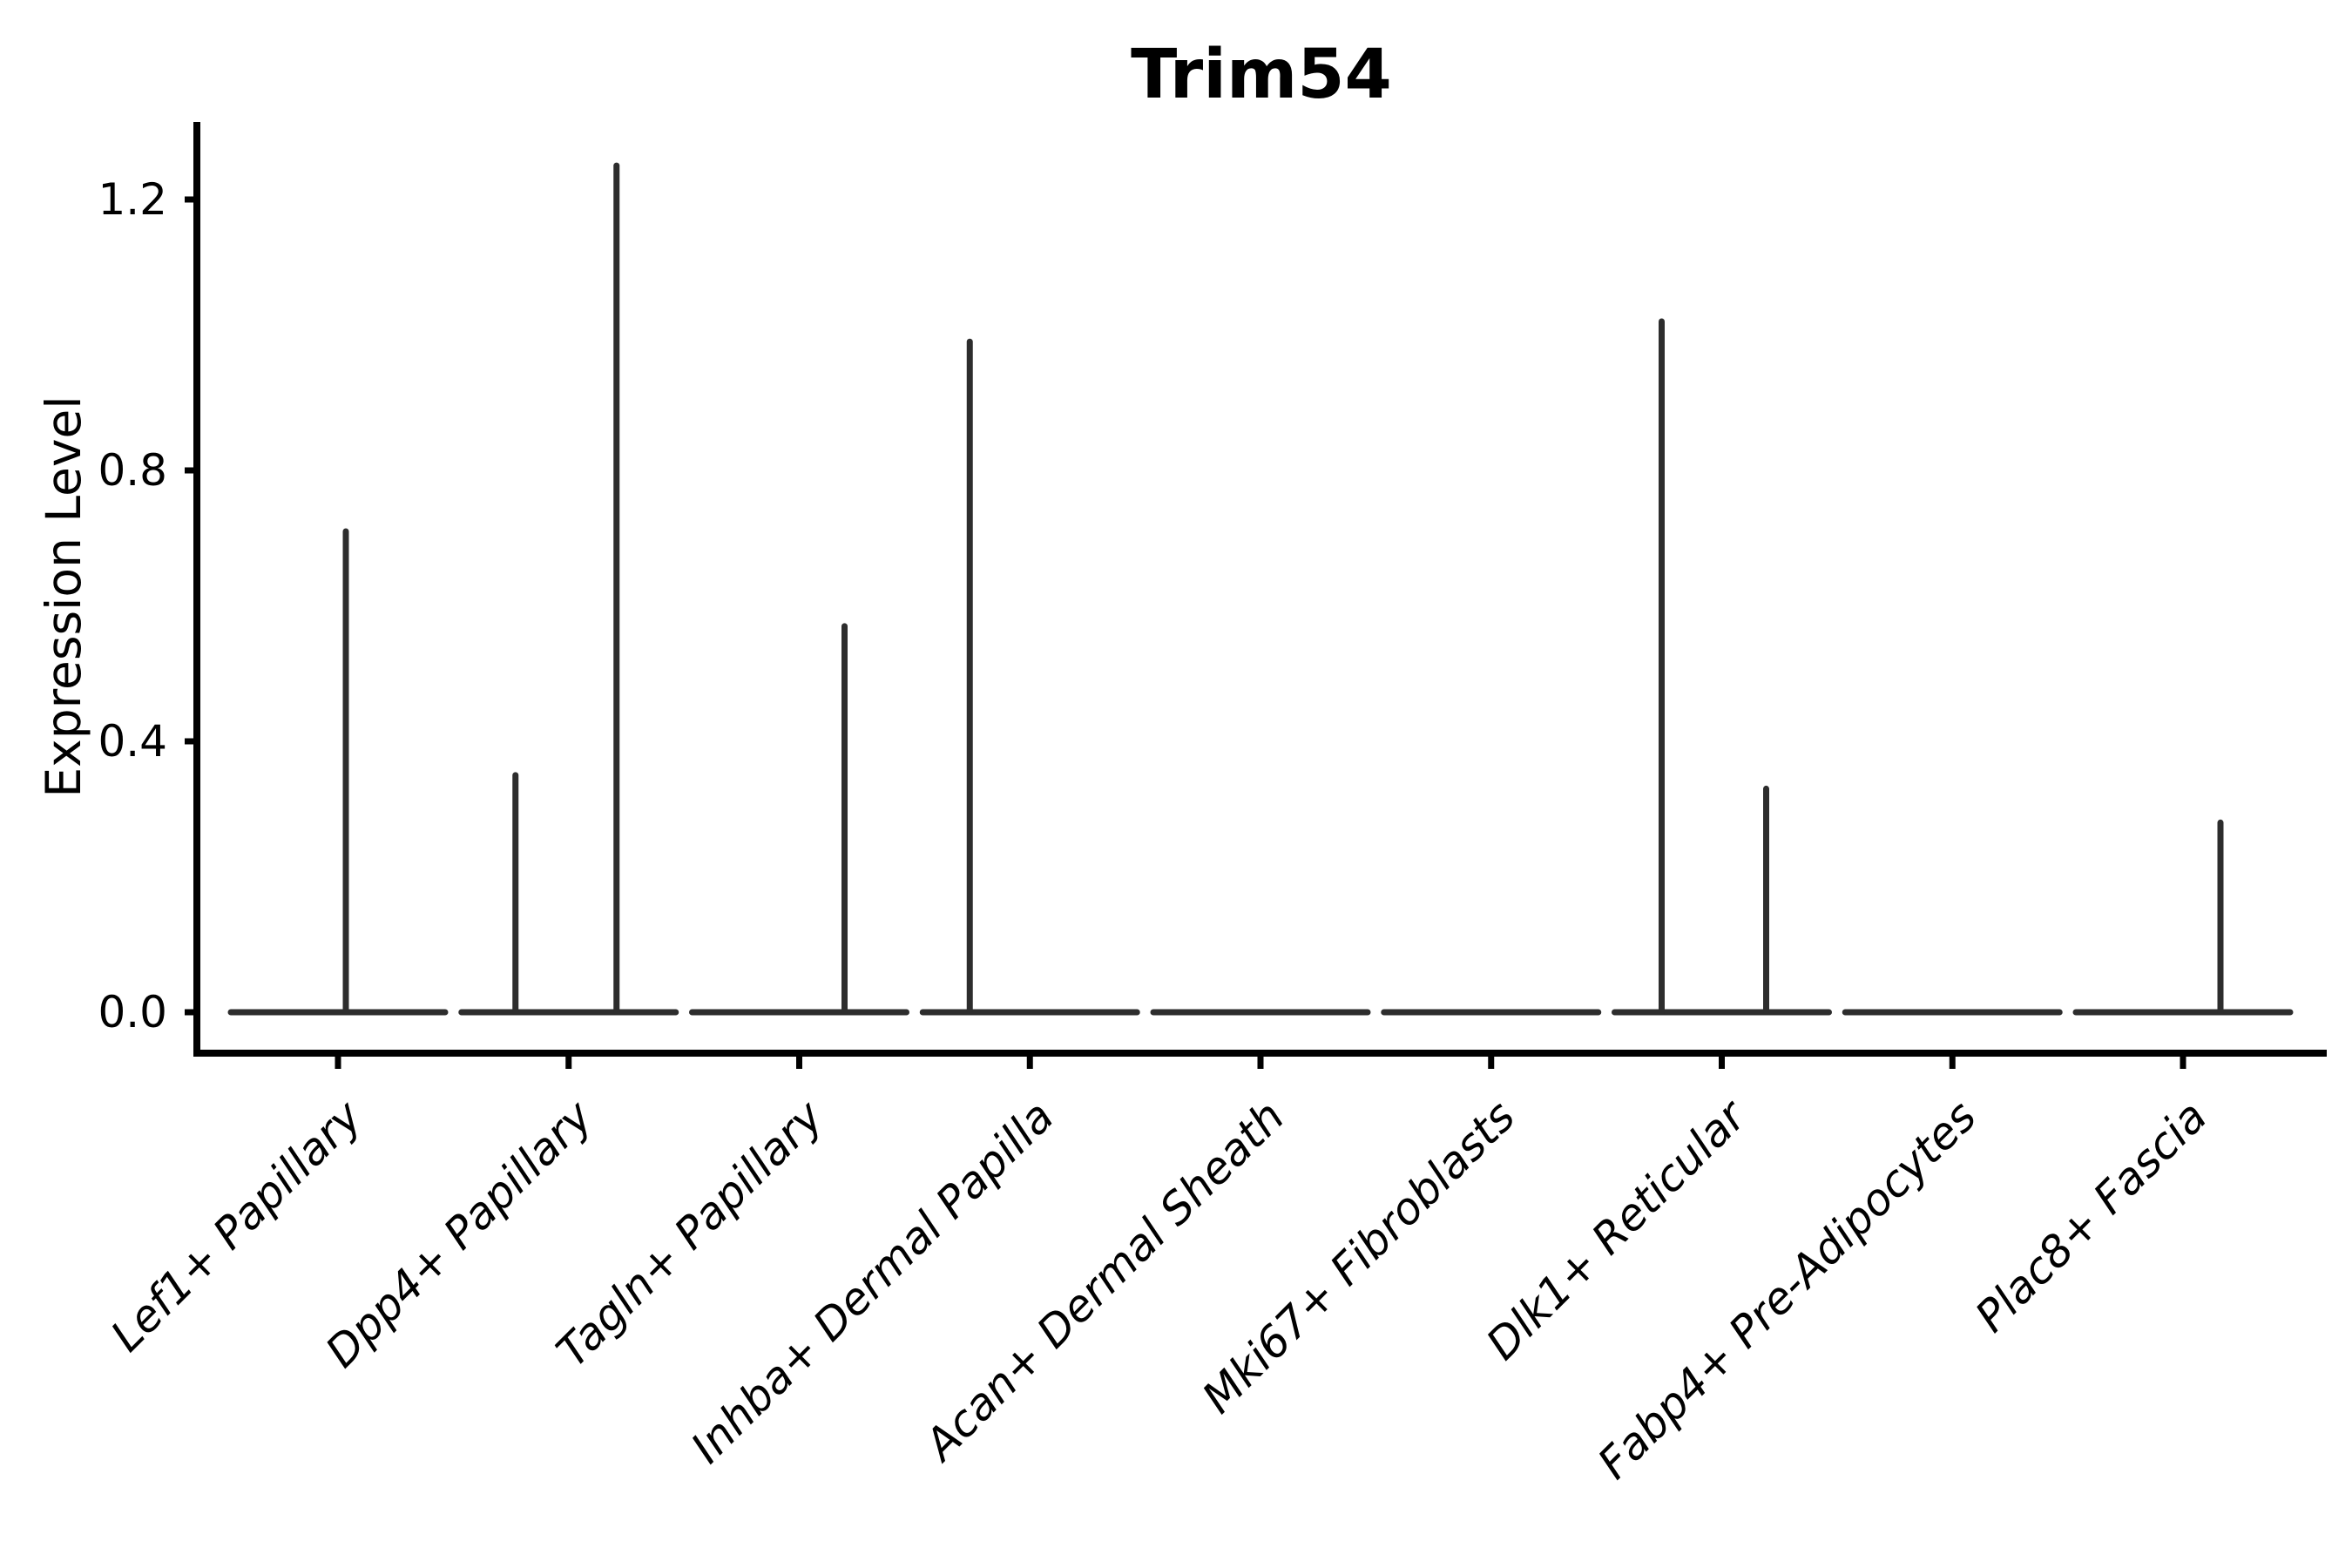 This screenshot has width=2352, height=1568. What do you see at coordinates (132, 199) in the screenshot?
I see `y-tick-label: 1.2` at bounding box center [132, 199].